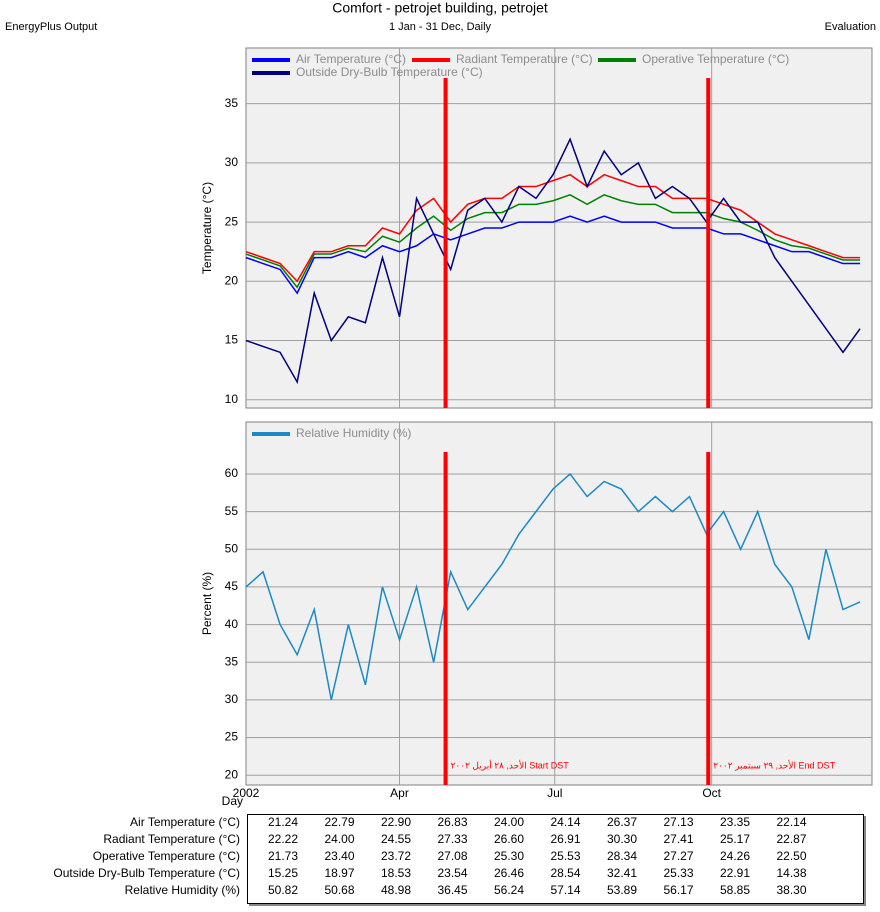 The image size is (880, 912). Describe the element at coordinates (734, 856) in the screenshot. I see `cell: 24.26` at that location.